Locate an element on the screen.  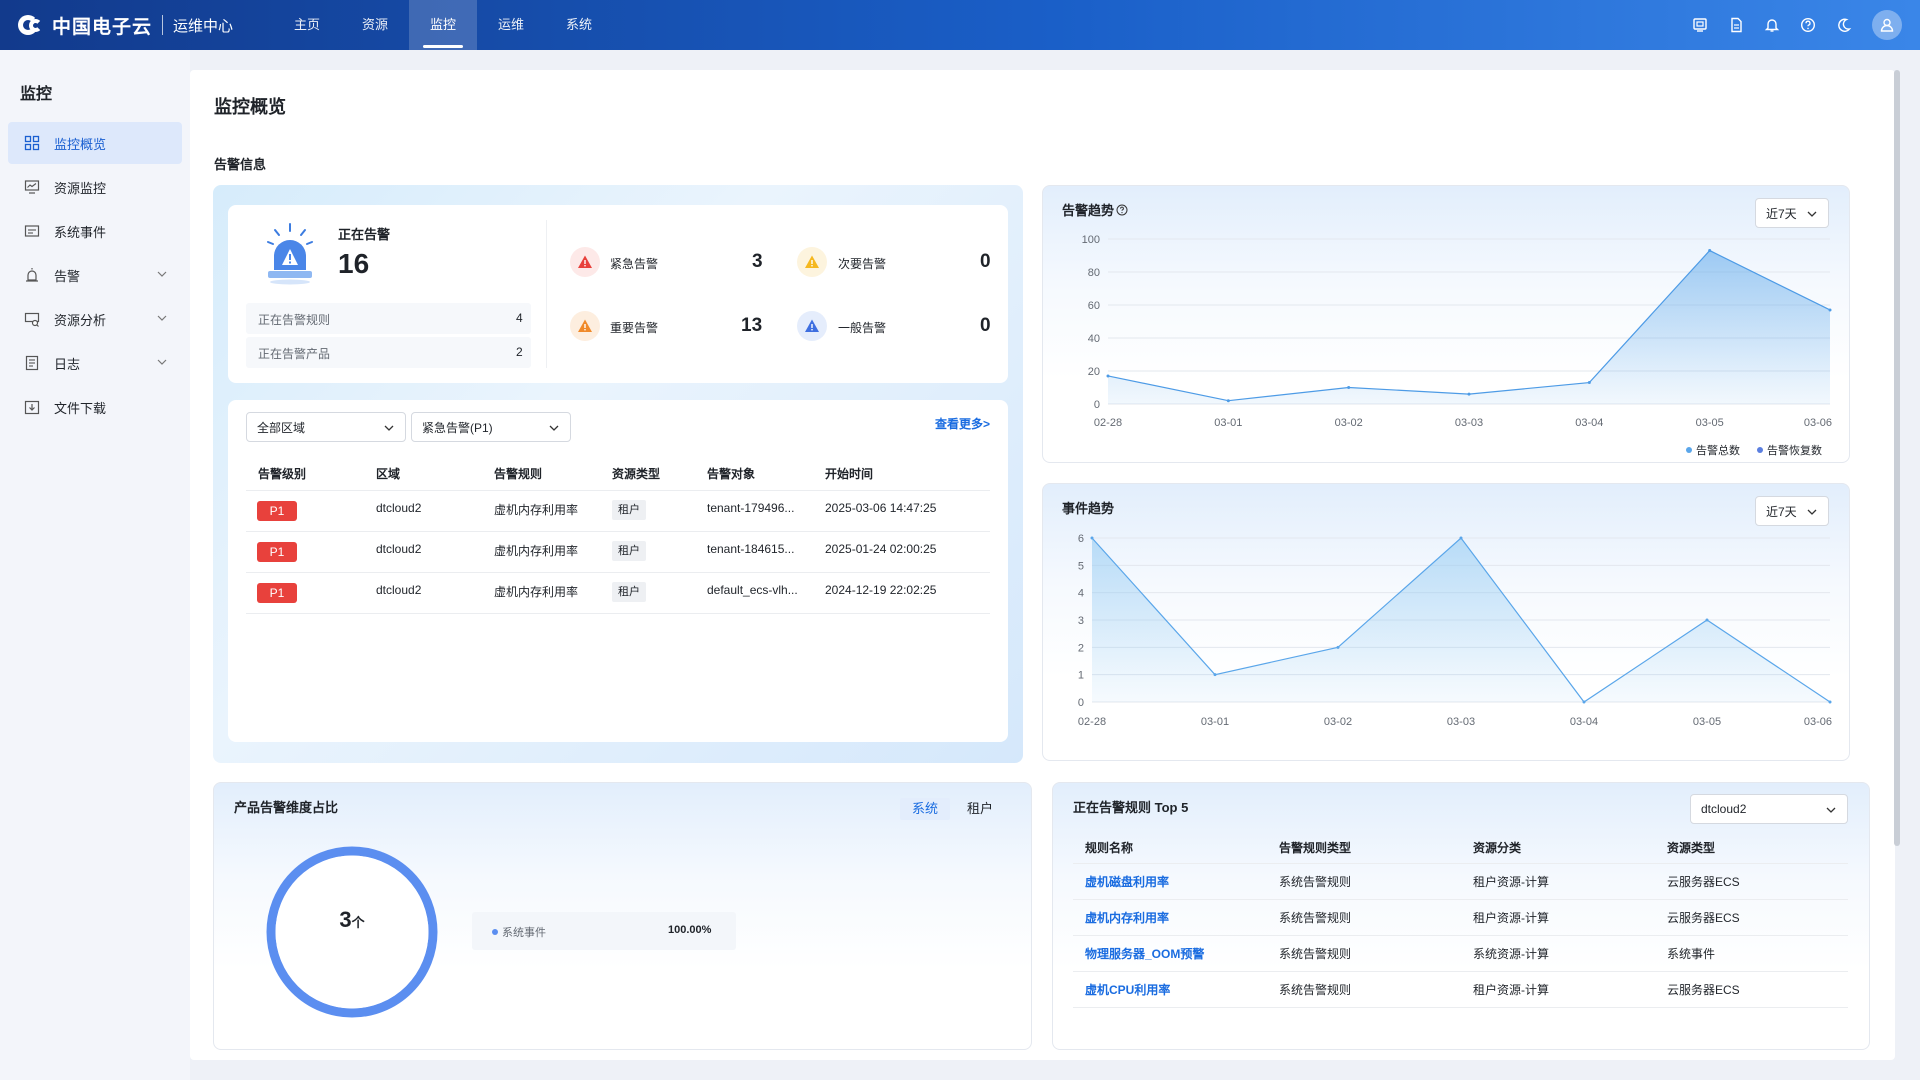
sidebar-item-resource-analysis: 资源分析 is located at coordinates (95, 319).